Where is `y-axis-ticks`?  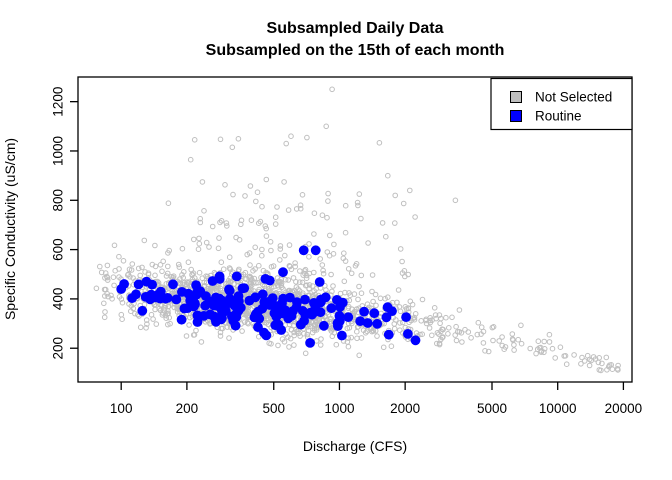
y-axis-ticks is located at coordinates (74, 225).